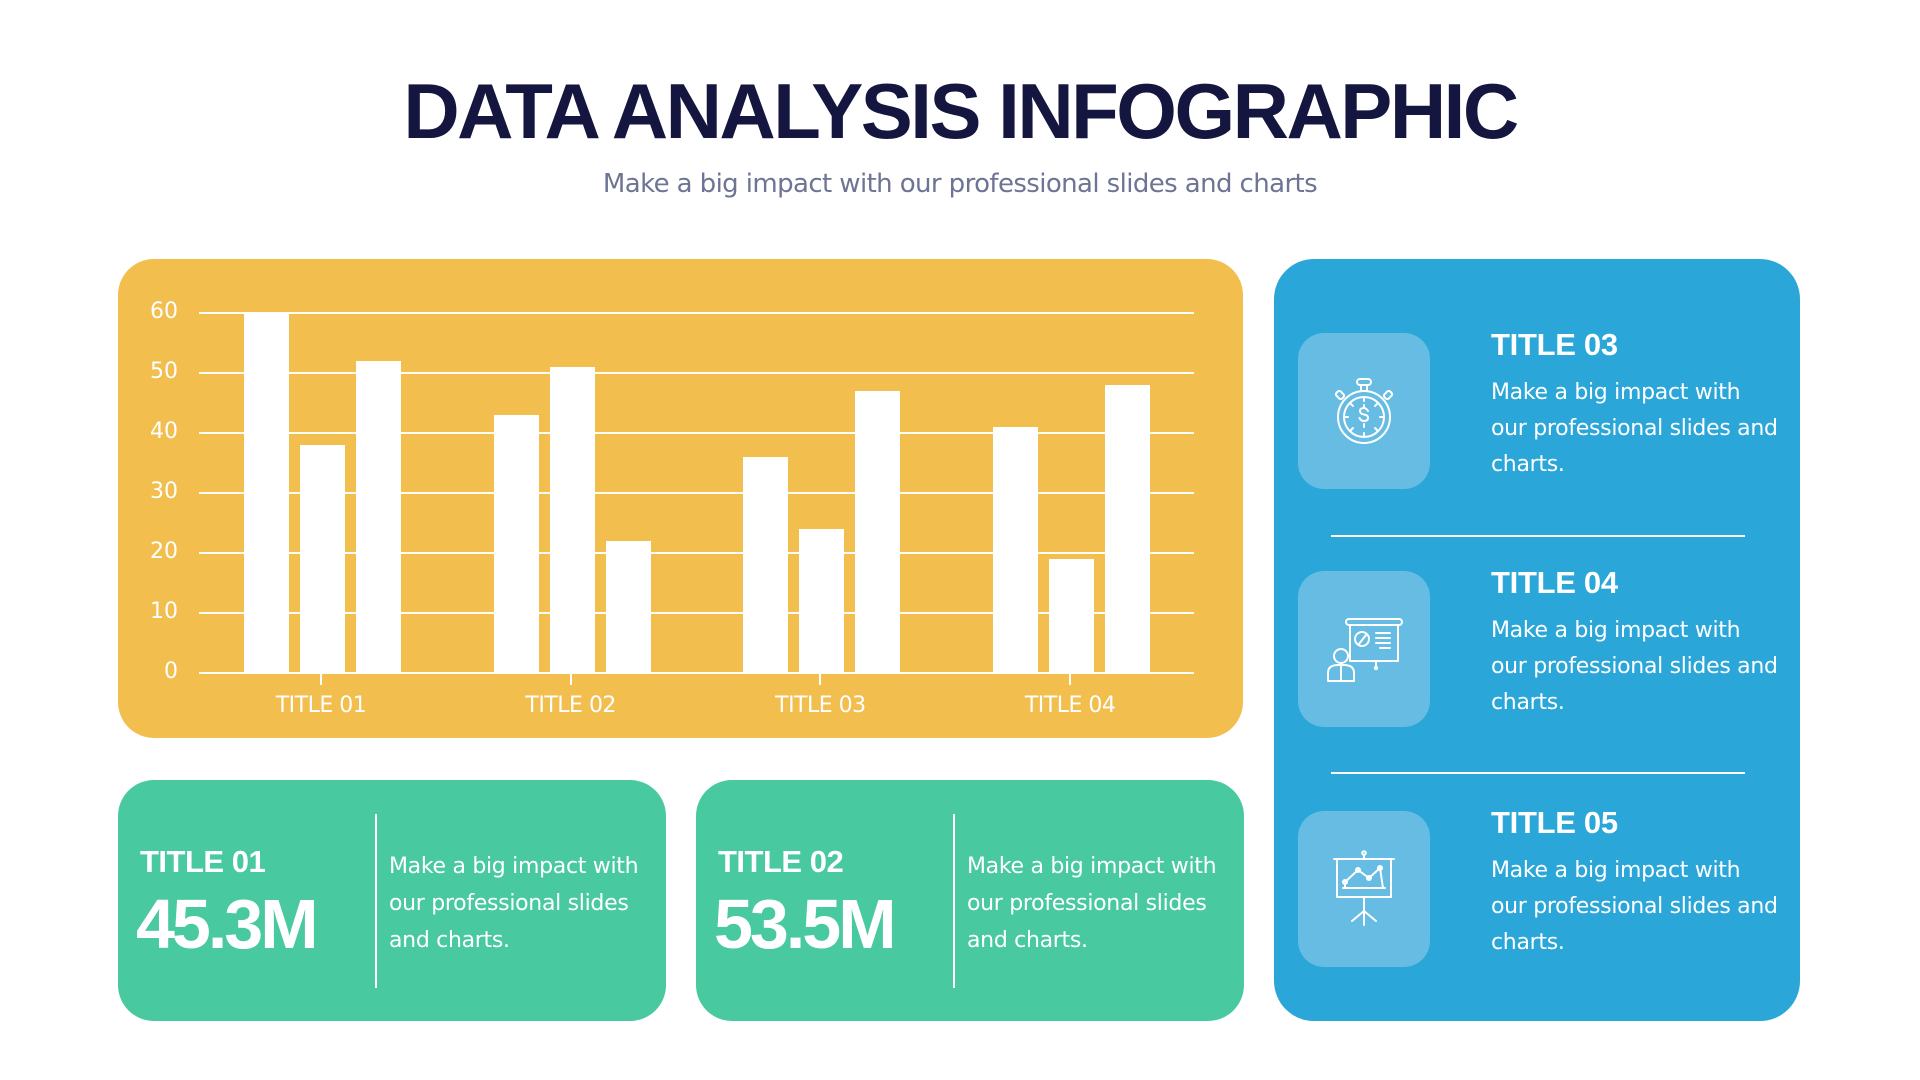 This screenshot has height=1080, width=1920. Describe the element at coordinates (1554, 822) in the screenshot. I see `info-title: TITLE 05` at that location.